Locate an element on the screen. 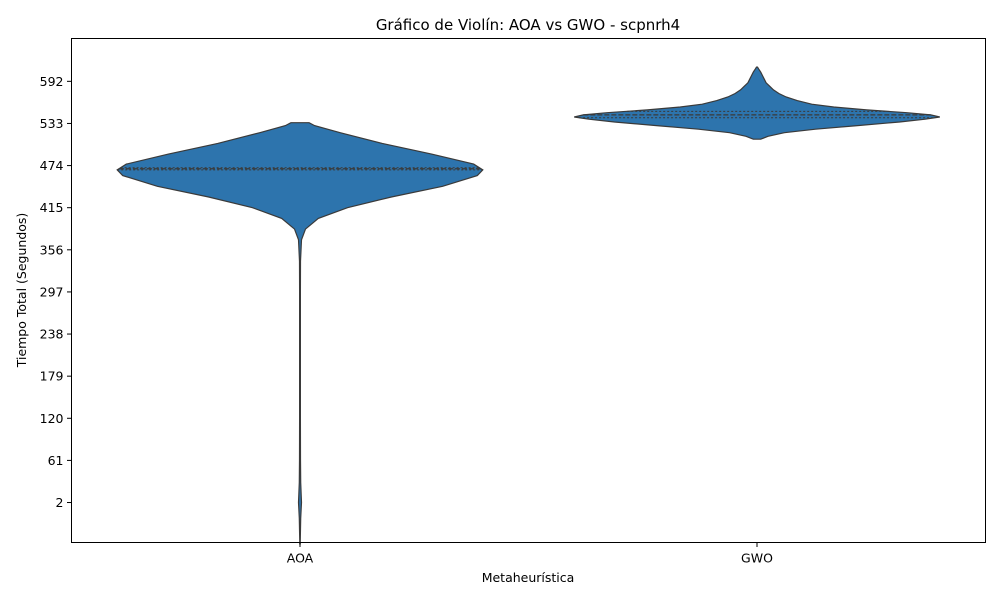 The width and height of the screenshot is (1000, 600). y-tick-label: 356 is located at coordinates (52, 249).